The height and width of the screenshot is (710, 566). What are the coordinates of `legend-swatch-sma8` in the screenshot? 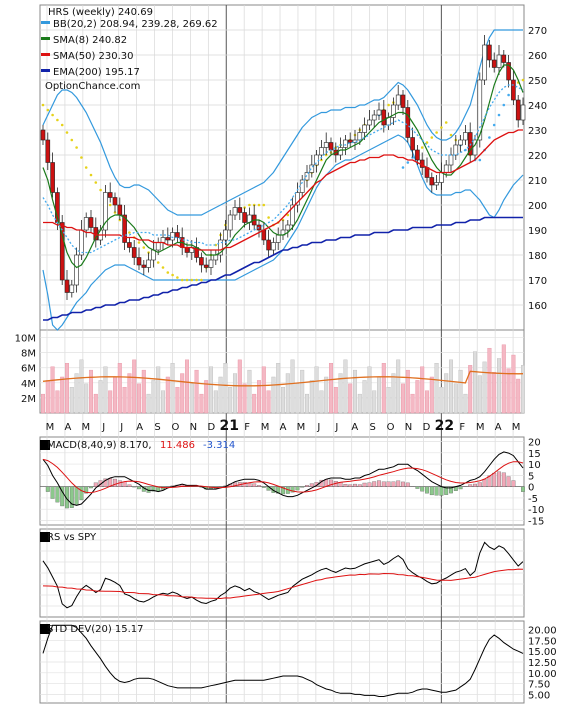 It's located at (45, 38).